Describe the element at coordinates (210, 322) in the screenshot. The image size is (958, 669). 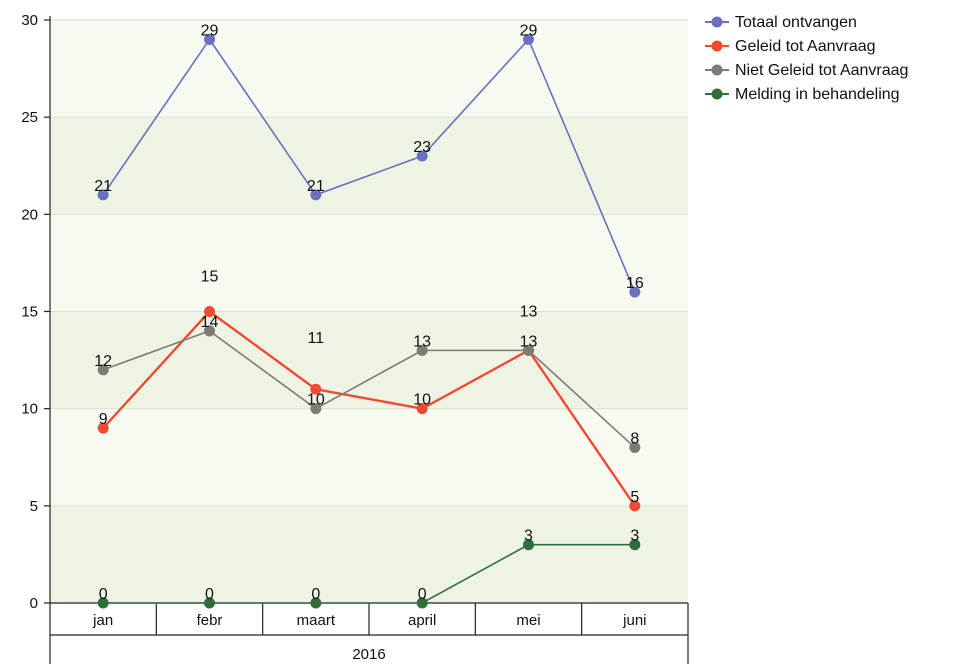
I see `data-label: 14` at that location.